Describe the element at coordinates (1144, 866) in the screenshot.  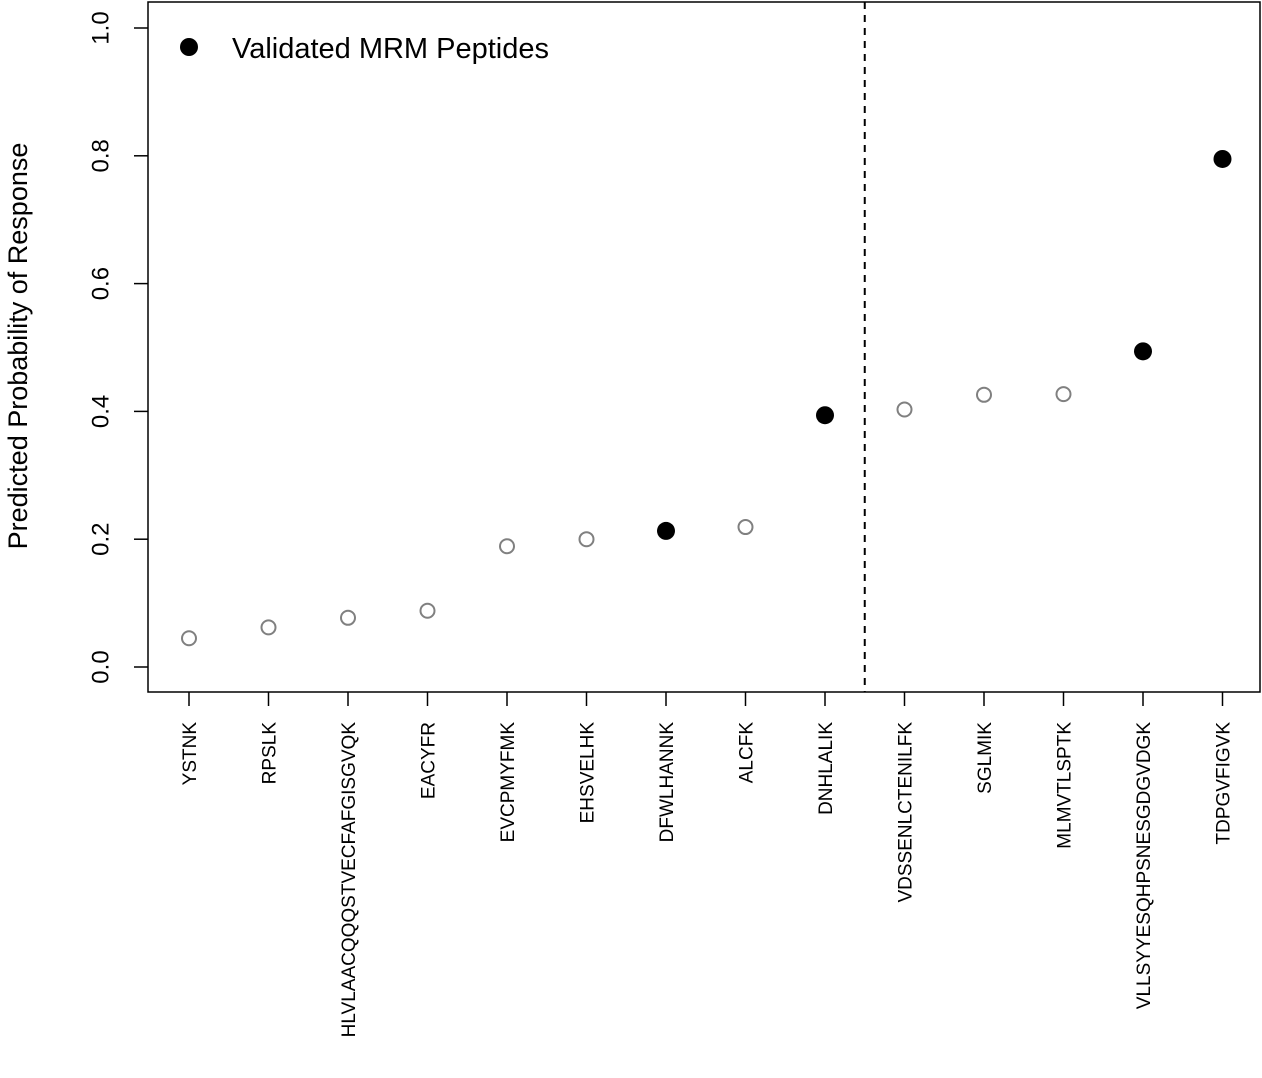
I see `x-tick-label: VLLSYYESQHPSNESGDGVDGK` at that location.